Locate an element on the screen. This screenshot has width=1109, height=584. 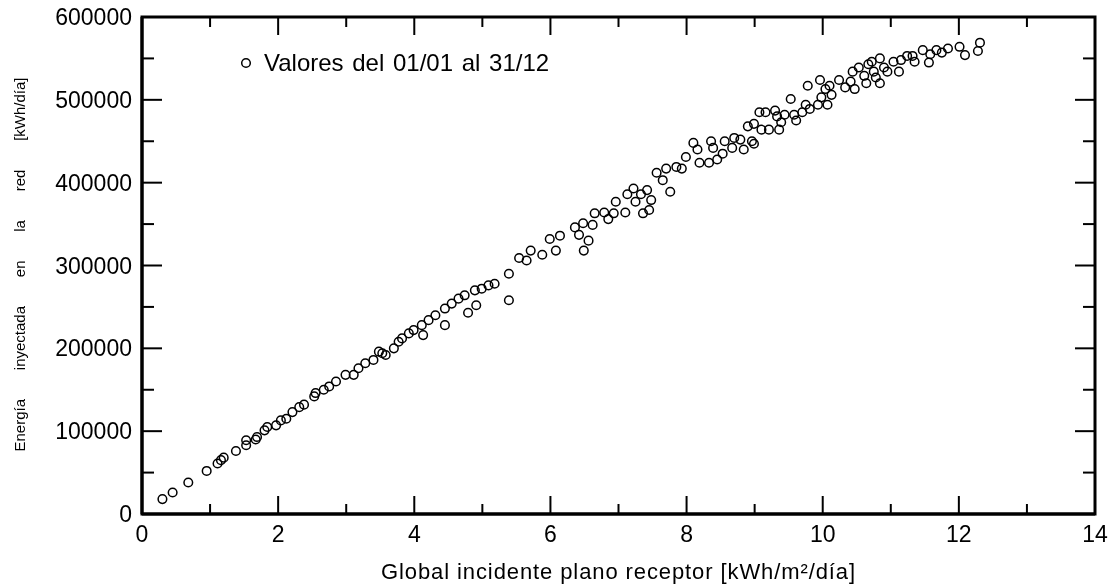
x-tick-label: 8 is located at coordinates (686, 534).